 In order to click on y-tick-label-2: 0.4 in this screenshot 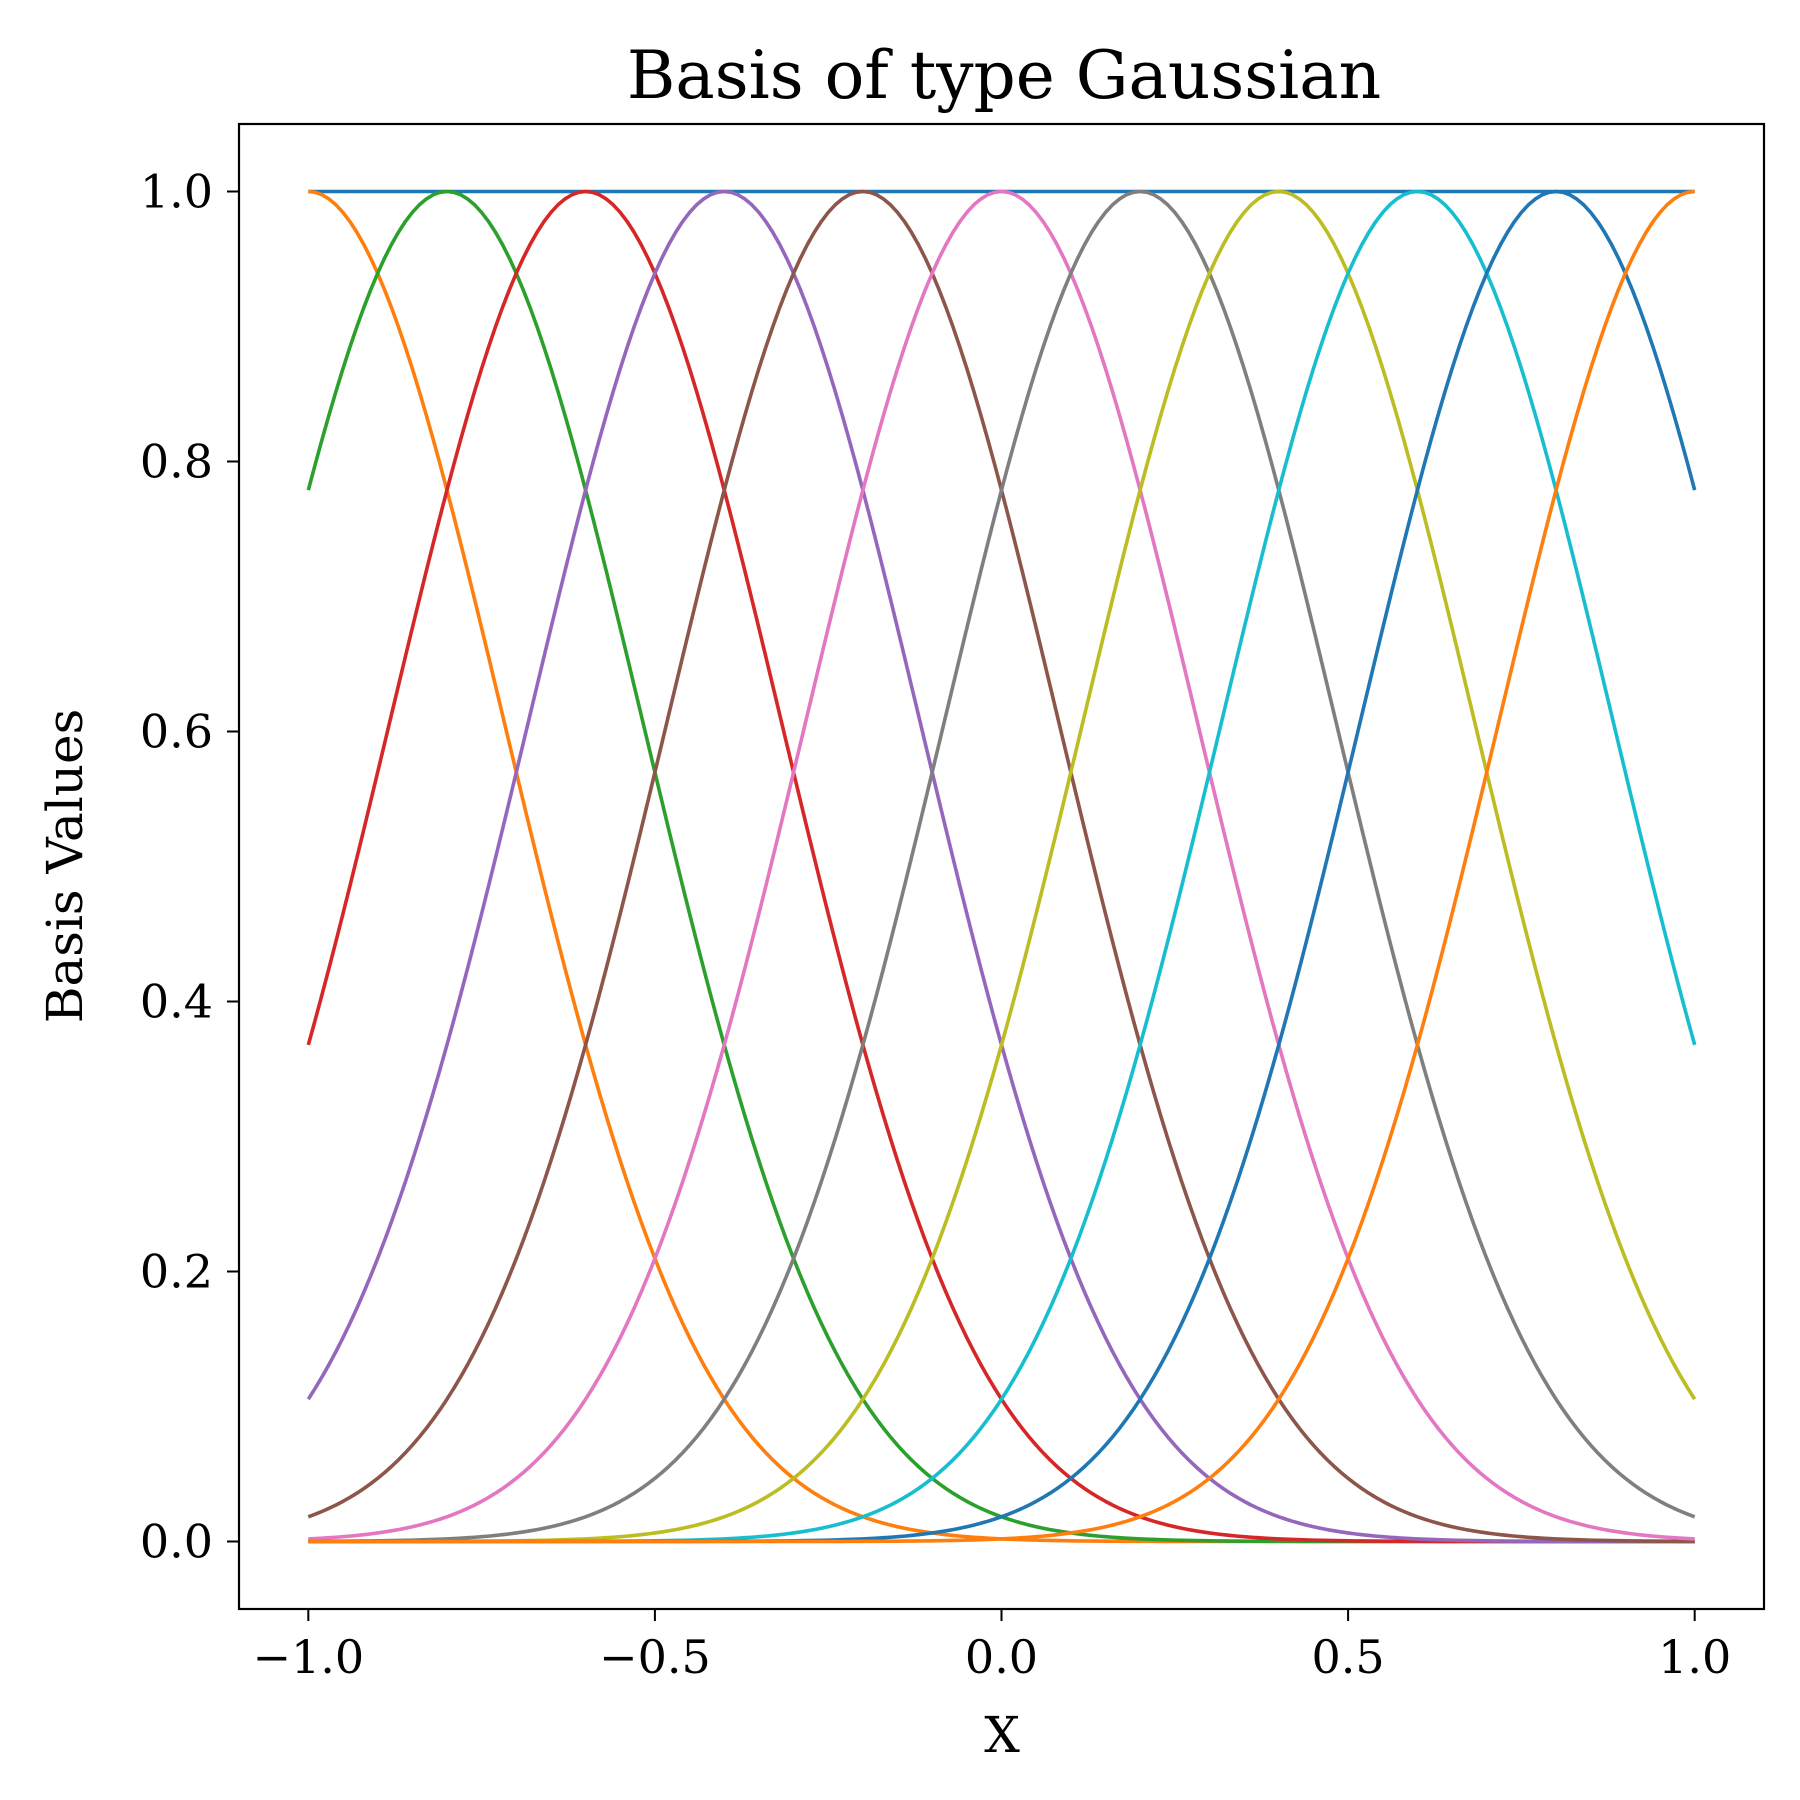, I will do `click(176, 1002)`.